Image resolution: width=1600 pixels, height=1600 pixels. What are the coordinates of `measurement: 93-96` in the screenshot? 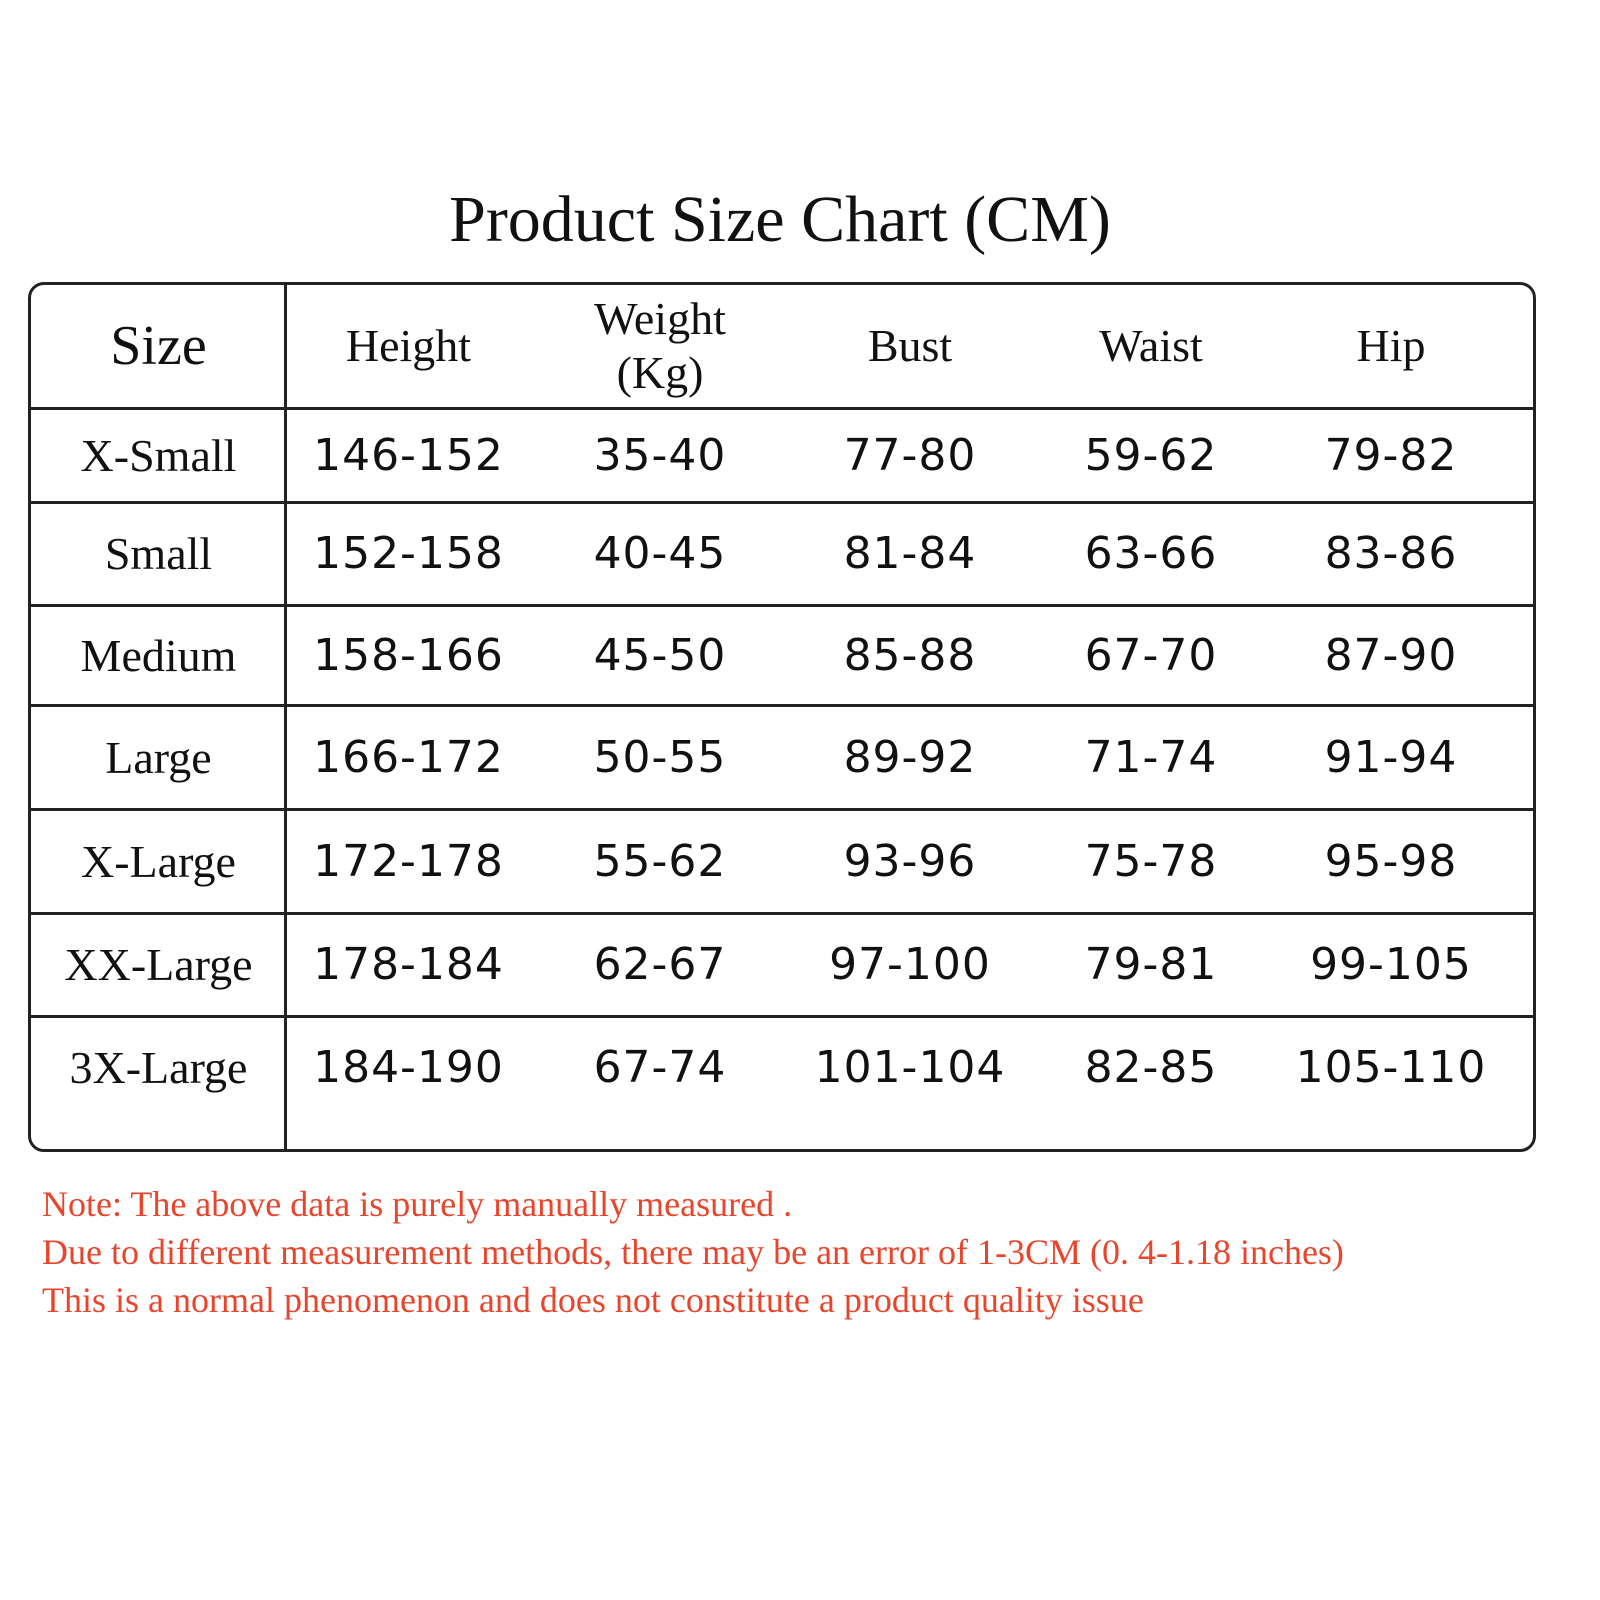 It's located at (910, 861).